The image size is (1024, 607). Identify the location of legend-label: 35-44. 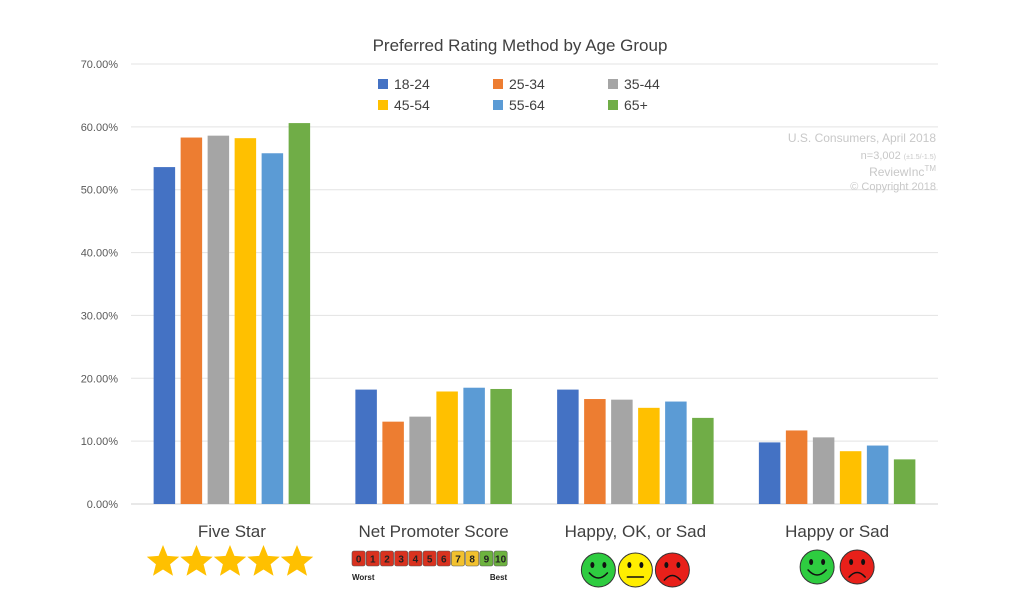
(642, 84).